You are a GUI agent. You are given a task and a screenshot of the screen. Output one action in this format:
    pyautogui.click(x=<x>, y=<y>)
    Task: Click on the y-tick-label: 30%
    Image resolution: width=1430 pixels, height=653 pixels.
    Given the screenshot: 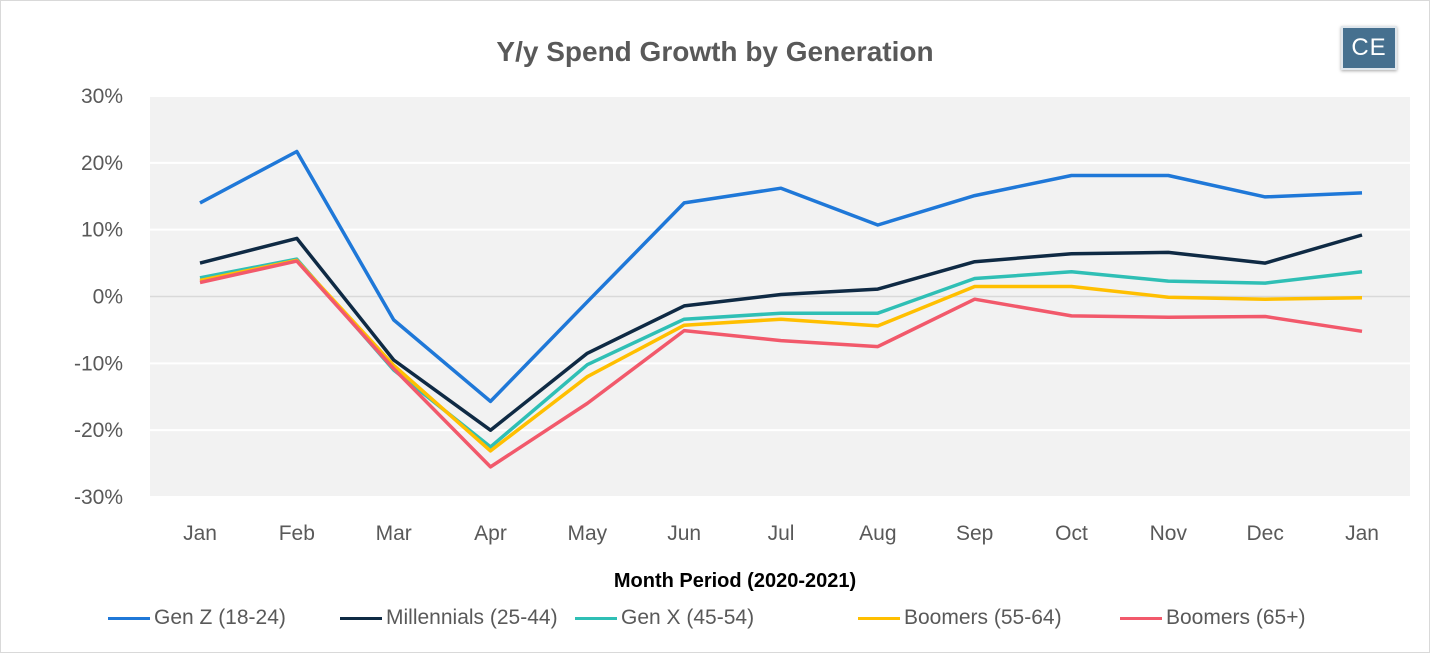 What is the action you would take?
    pyautogui.click(x=102, y=96)
    